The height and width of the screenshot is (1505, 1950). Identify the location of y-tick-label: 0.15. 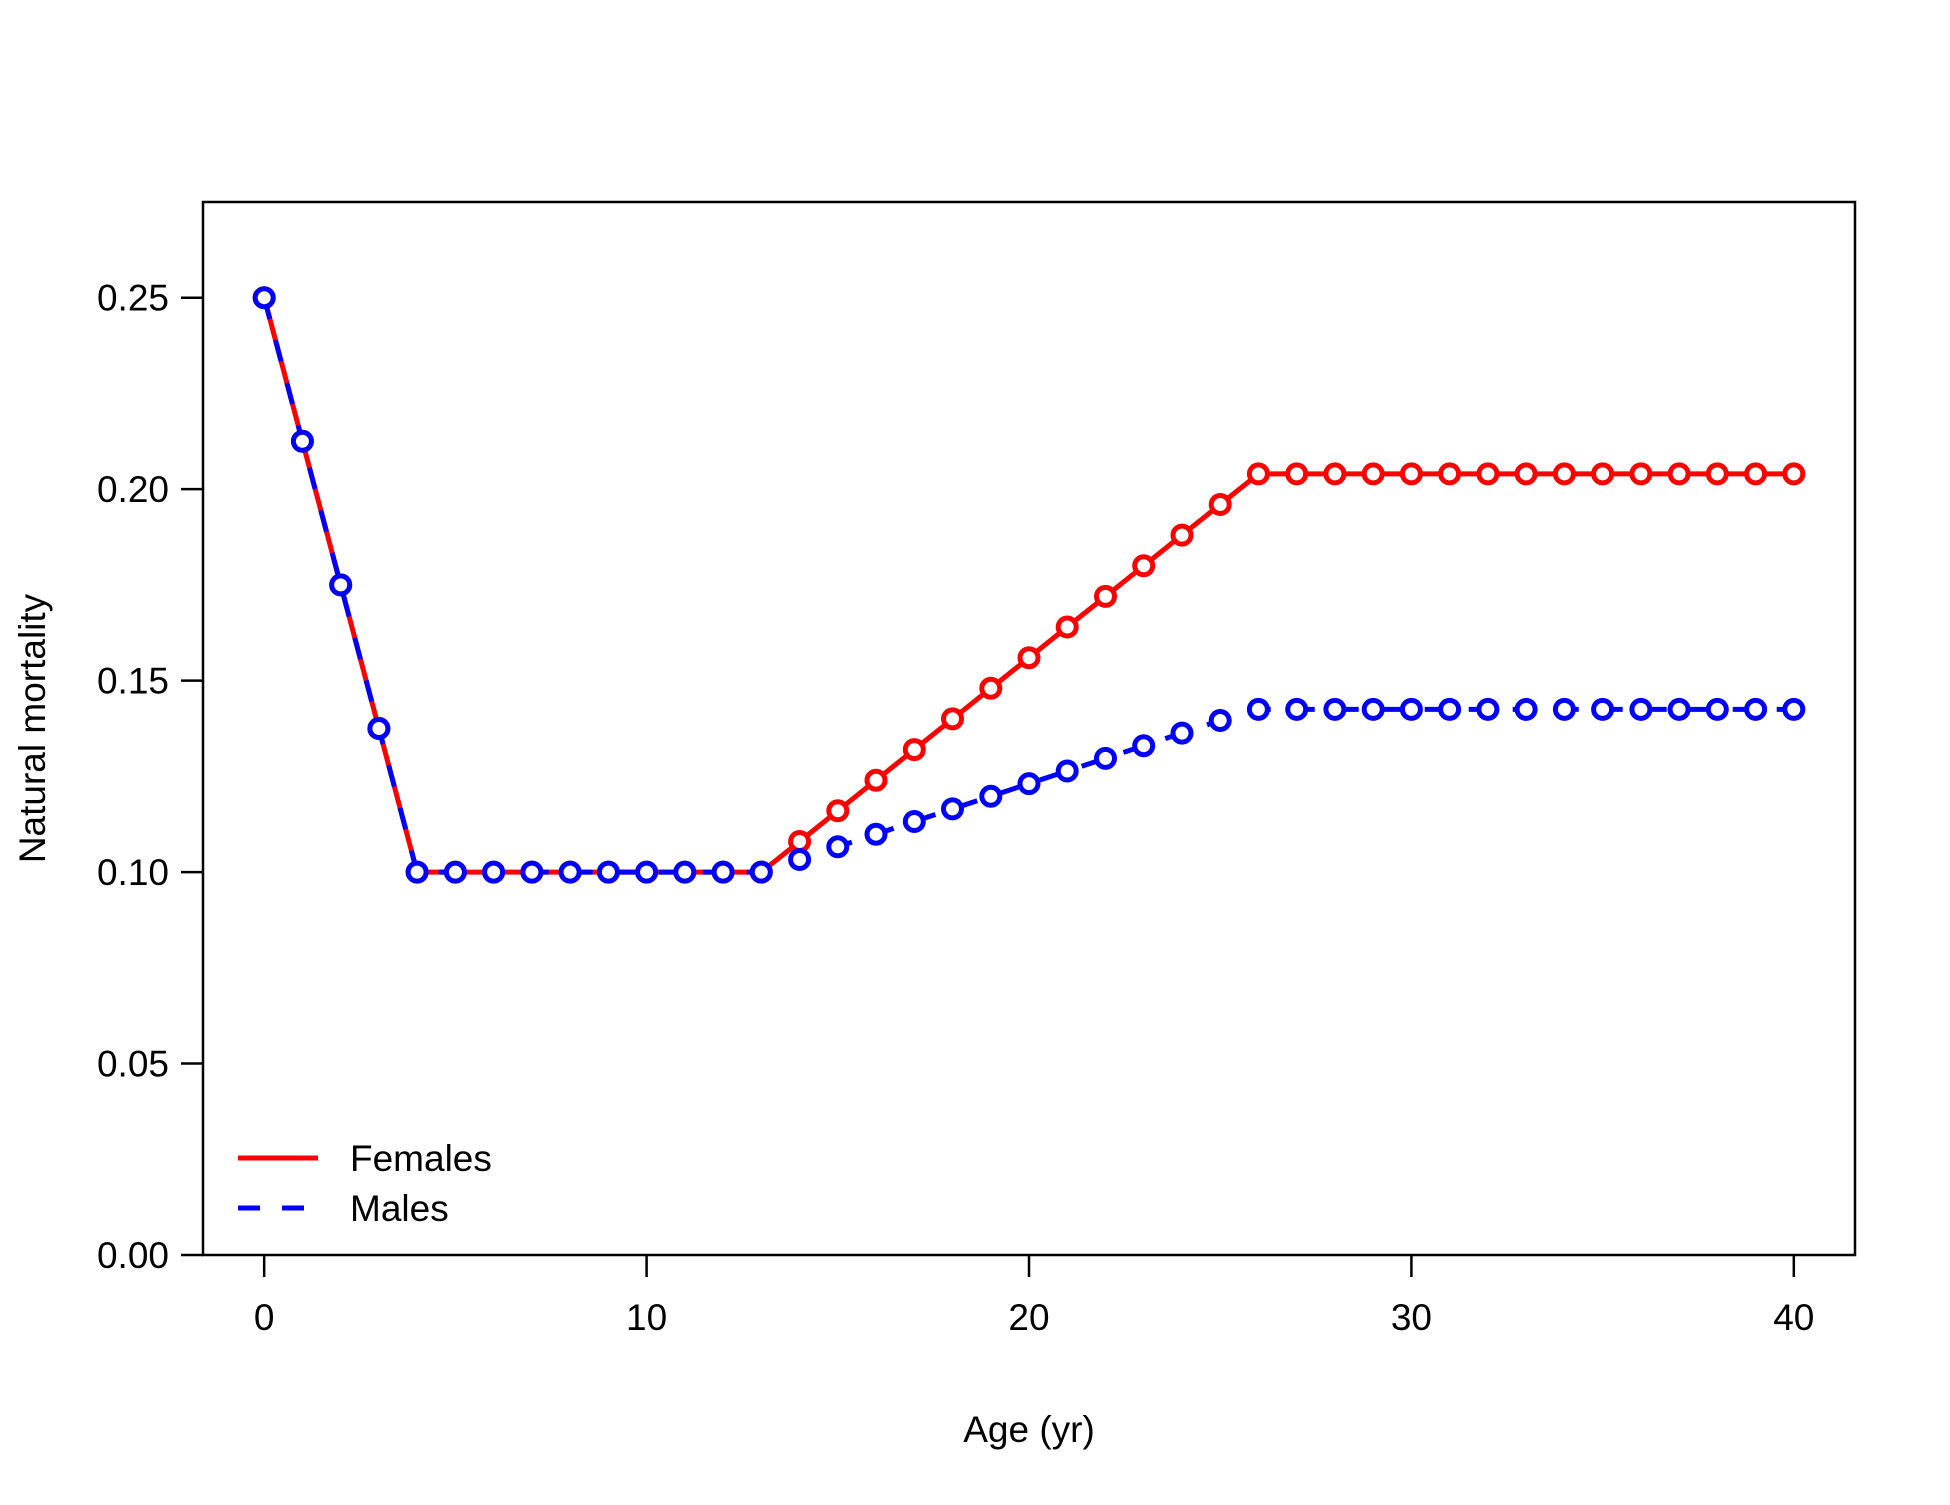
(133, 681).